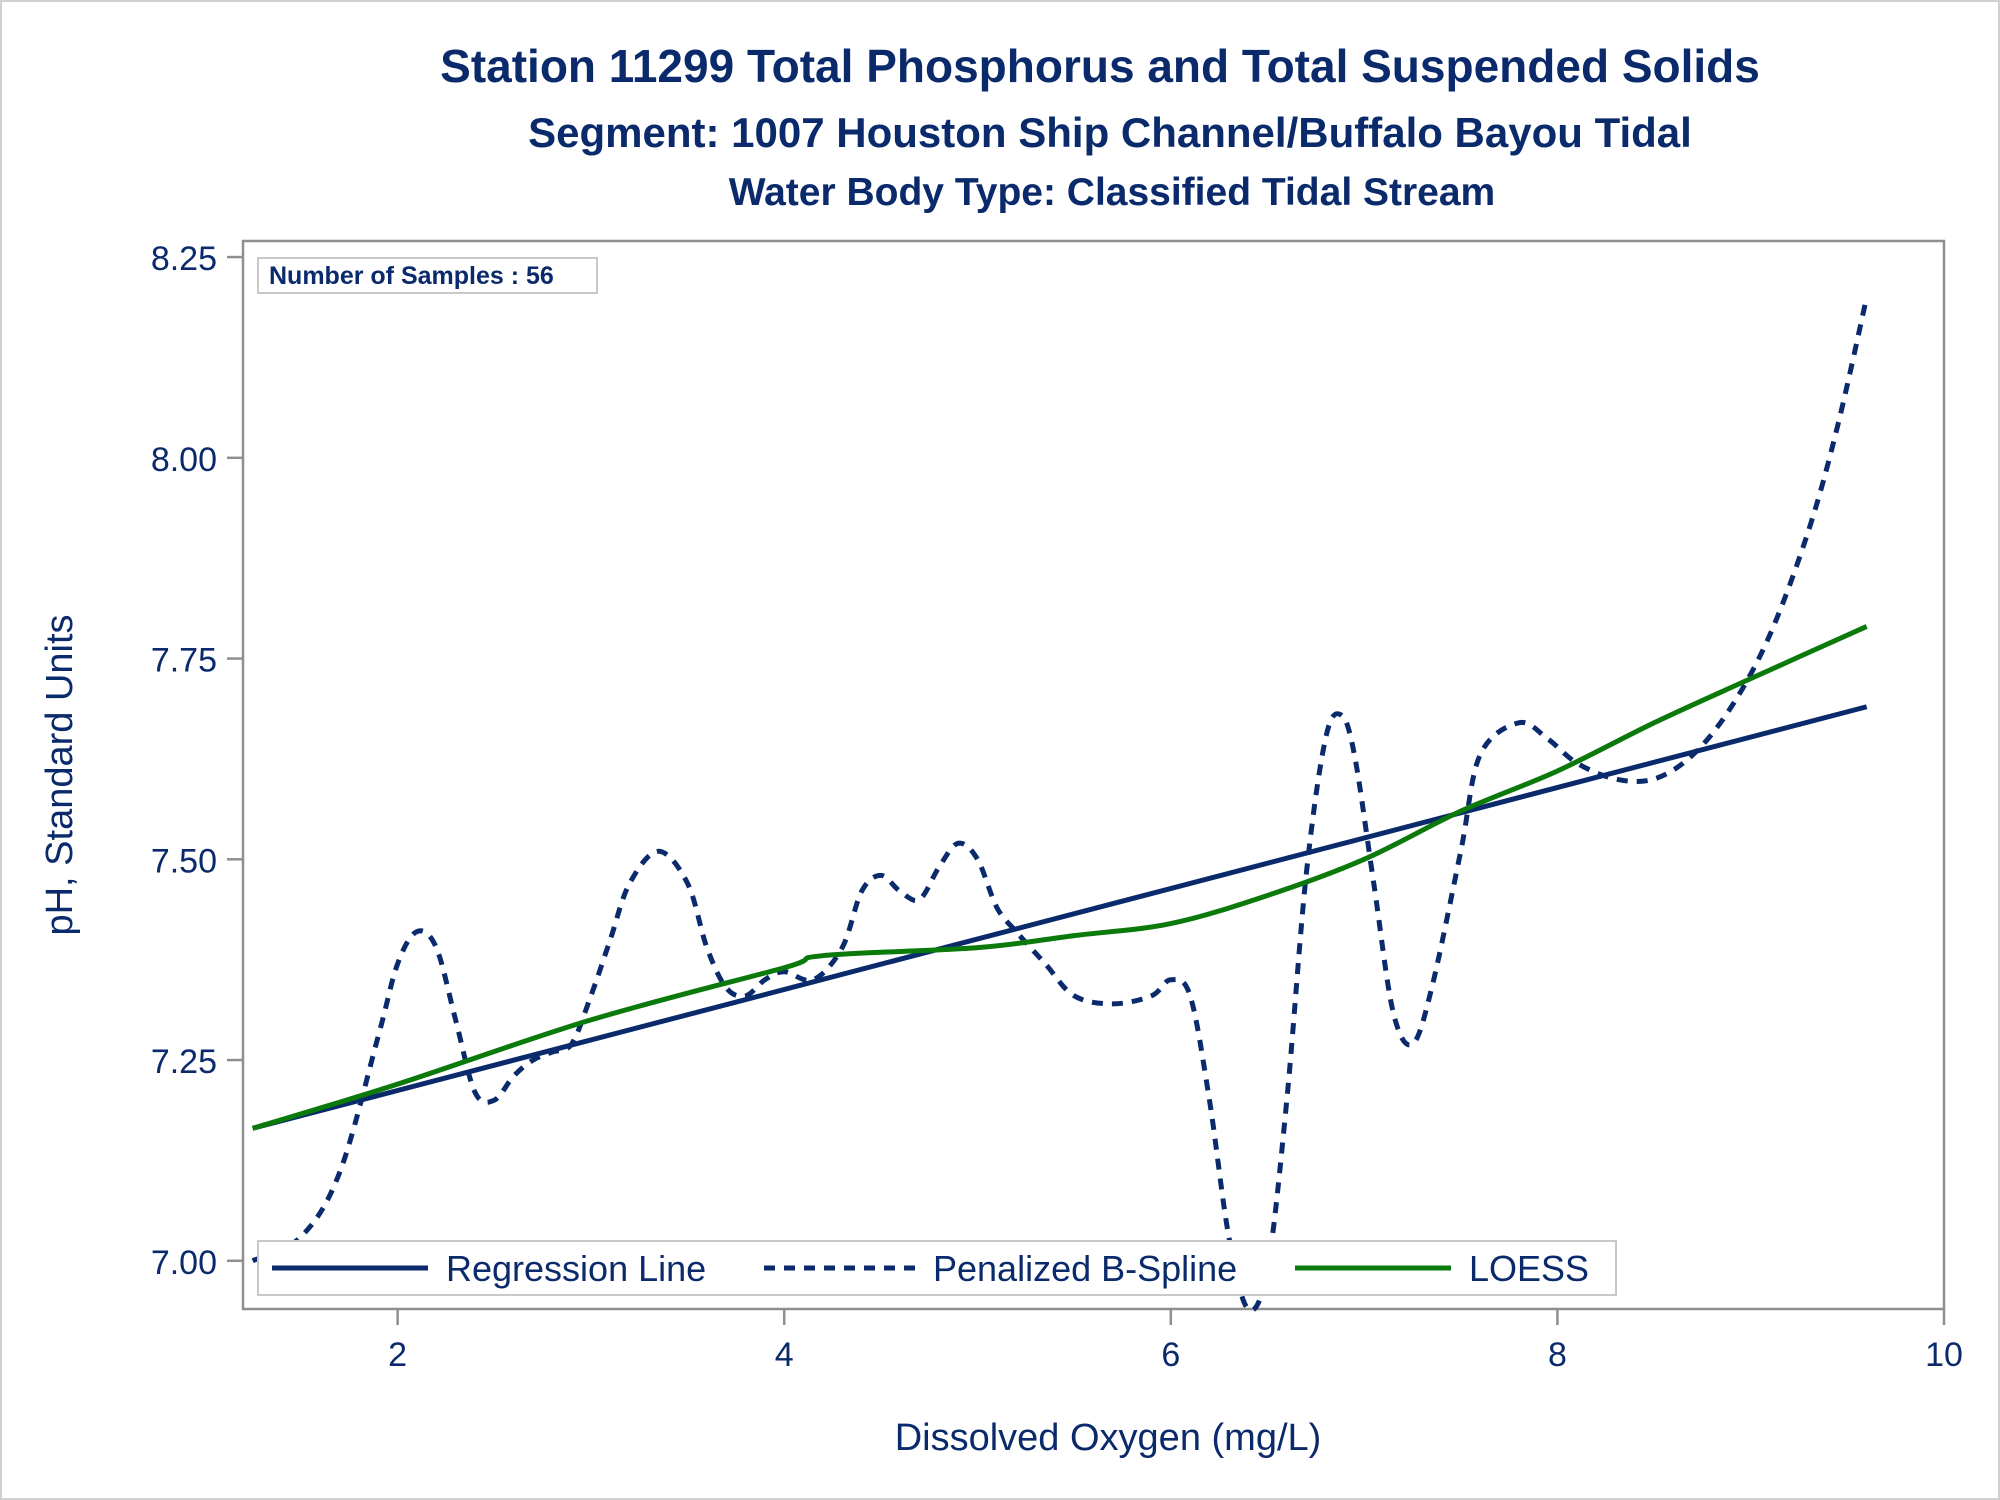 This screenshot has height=1500, width=2000. Describe the element at coordinates (184, 861) in the screenshot. I see `y-tick-label: 7.50` at that location.